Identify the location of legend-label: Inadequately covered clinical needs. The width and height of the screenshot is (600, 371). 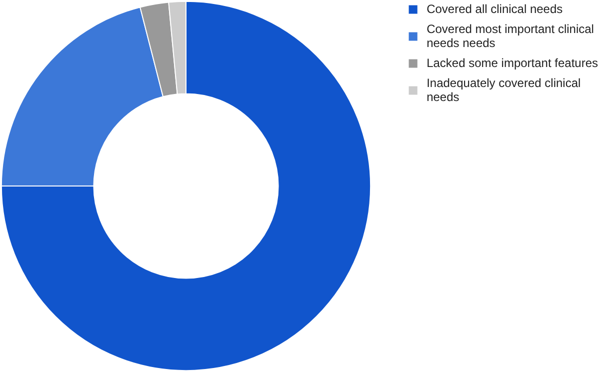
(503, 90).